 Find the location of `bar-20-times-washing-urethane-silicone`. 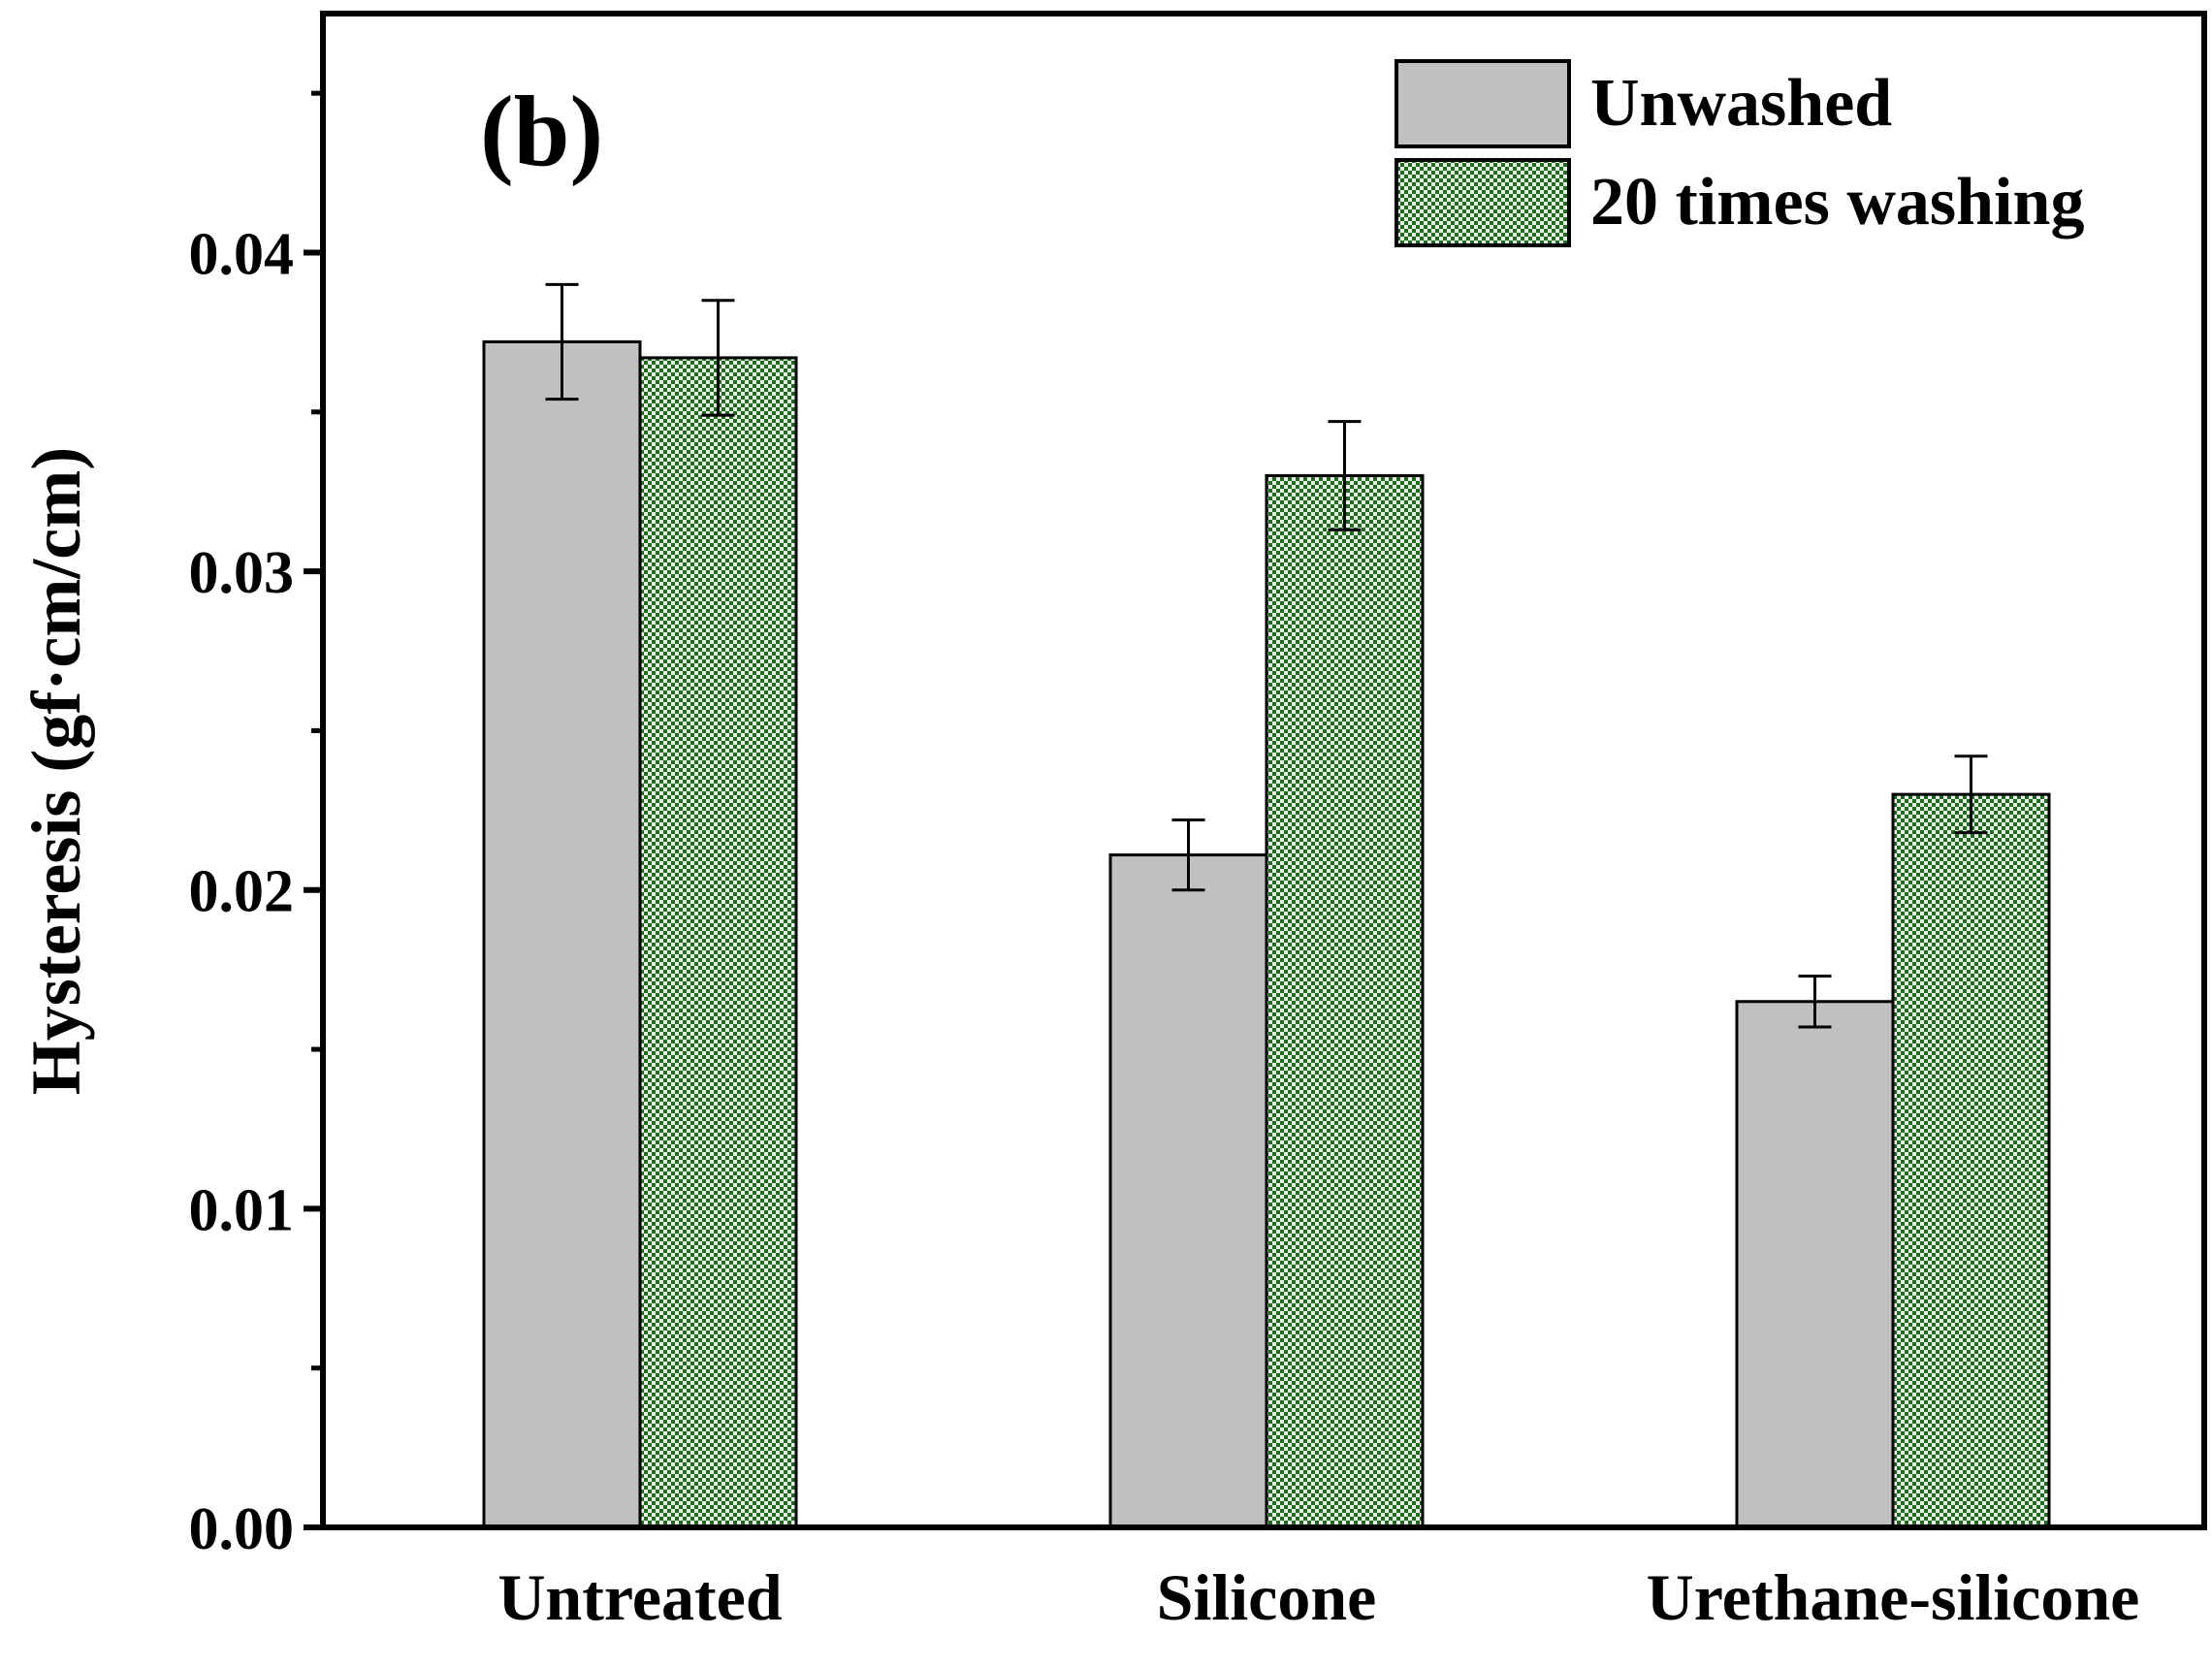

bar-20-times-washing-urethane-silicone is located at coordinates (1971, 1161).